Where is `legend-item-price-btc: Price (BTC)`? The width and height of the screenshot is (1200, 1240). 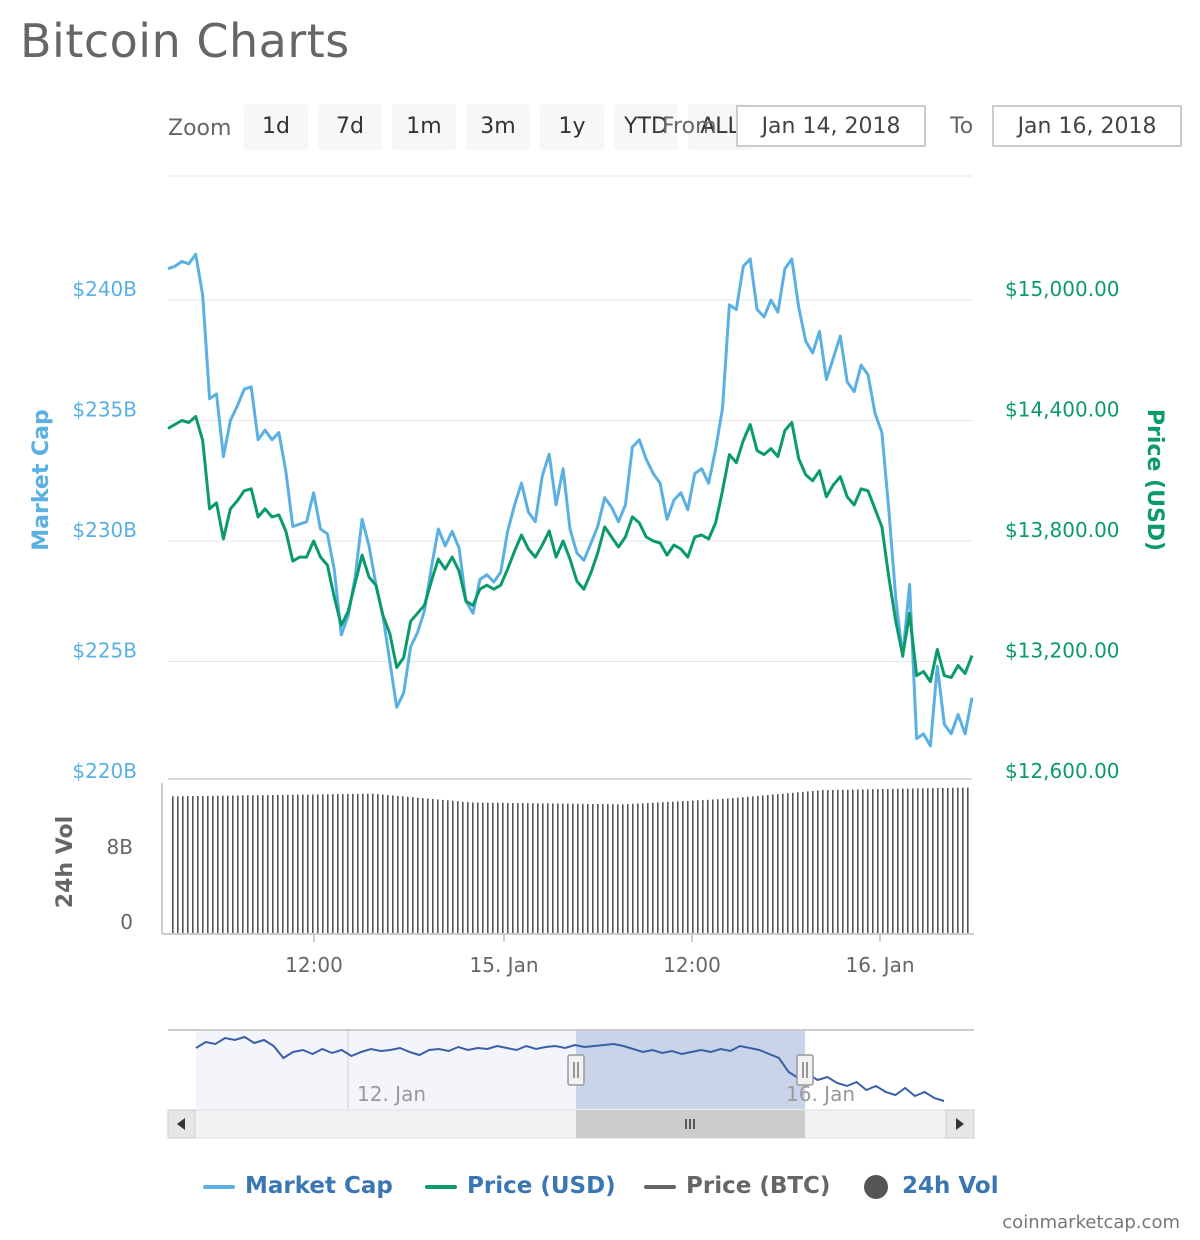
legend-item-price-btc: Price (BTC) is located at coordinates (737, 1186).